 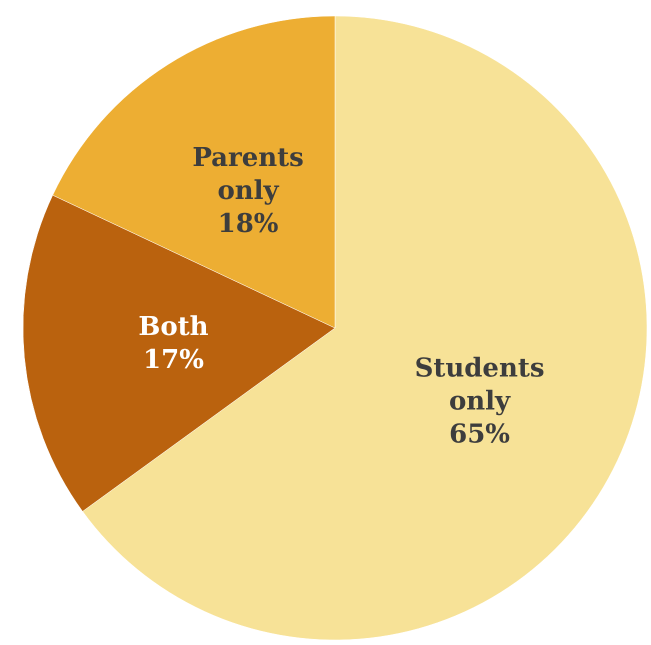 I want to click on slice-label: Students only, so click(x=479, y=385).